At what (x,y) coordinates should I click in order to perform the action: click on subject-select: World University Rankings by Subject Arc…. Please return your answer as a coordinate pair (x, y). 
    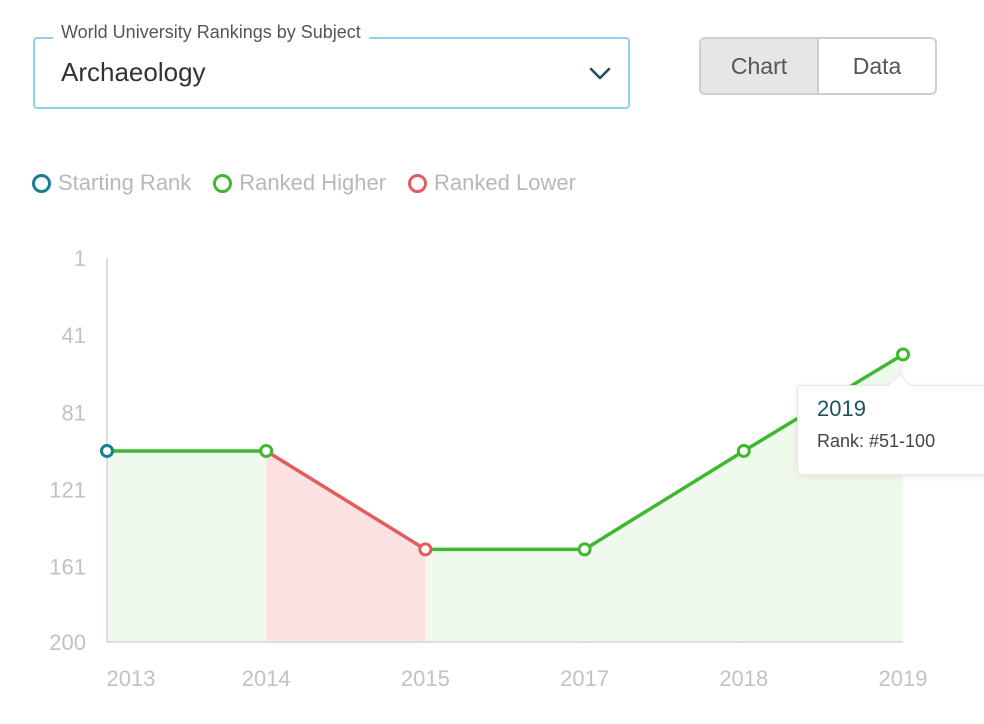
    Looking at the image, I should click on (331, 65).